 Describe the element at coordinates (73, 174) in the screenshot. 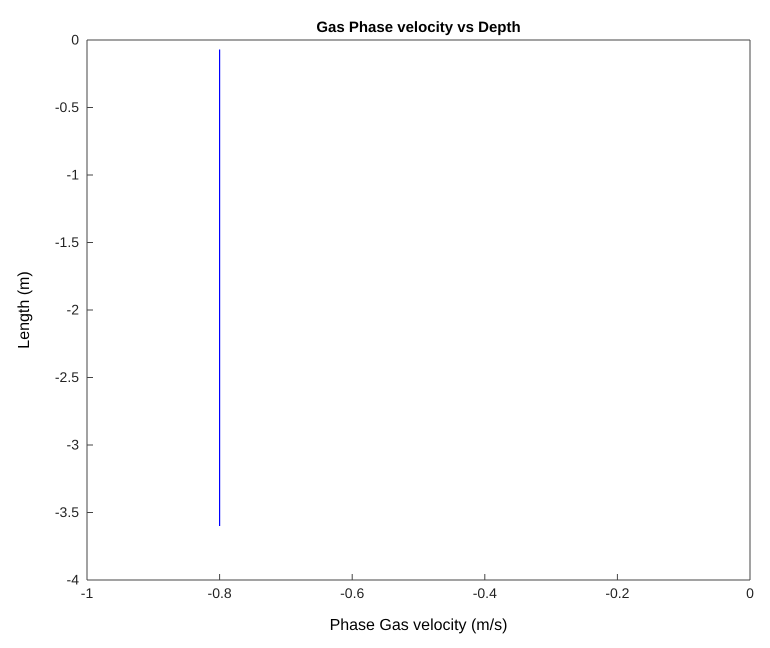

I see `y-tick-label: -1` at that location.